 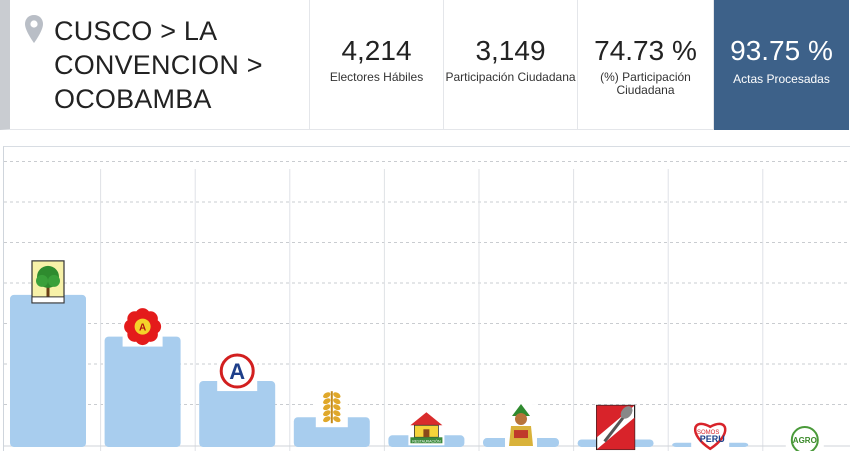 What do you see at coordinates (521, 426) in the screenshot?
I see `inca-figure-logo` at bounding box center [521, 426].